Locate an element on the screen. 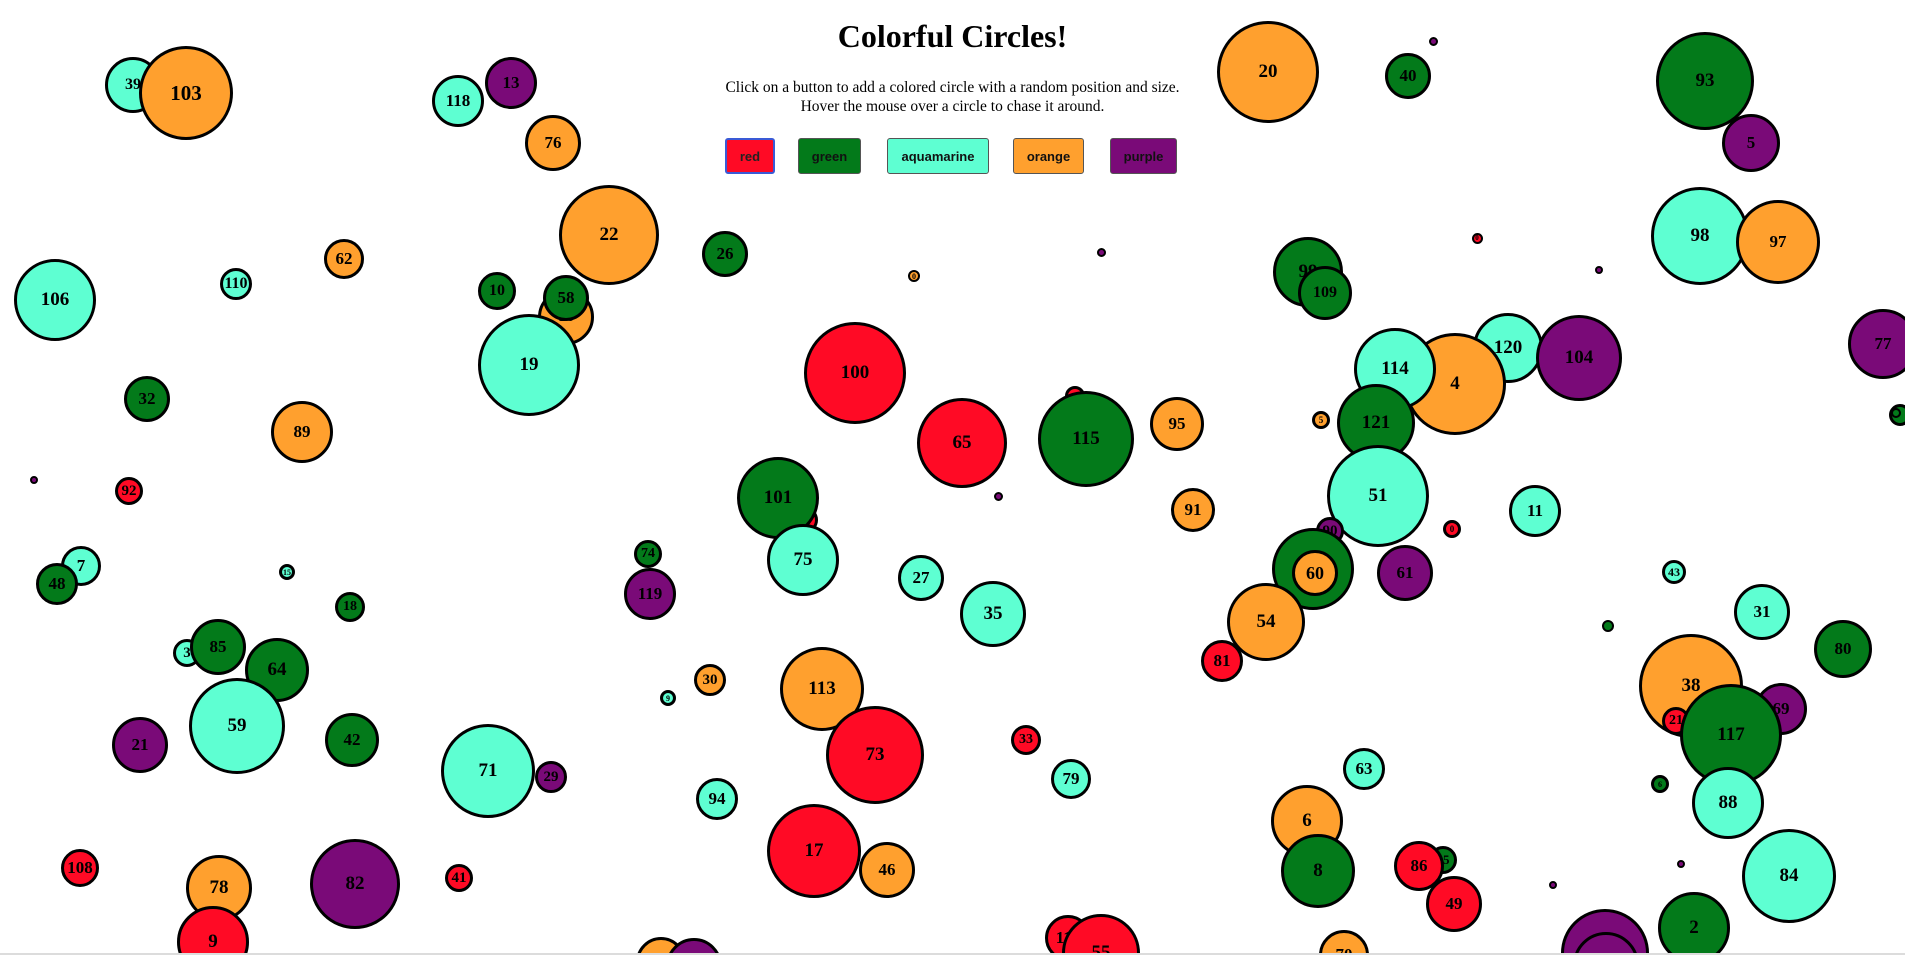 This screenshot has height=955, width=1905. circle-77: 77 is located at coordinates (1876, 344).